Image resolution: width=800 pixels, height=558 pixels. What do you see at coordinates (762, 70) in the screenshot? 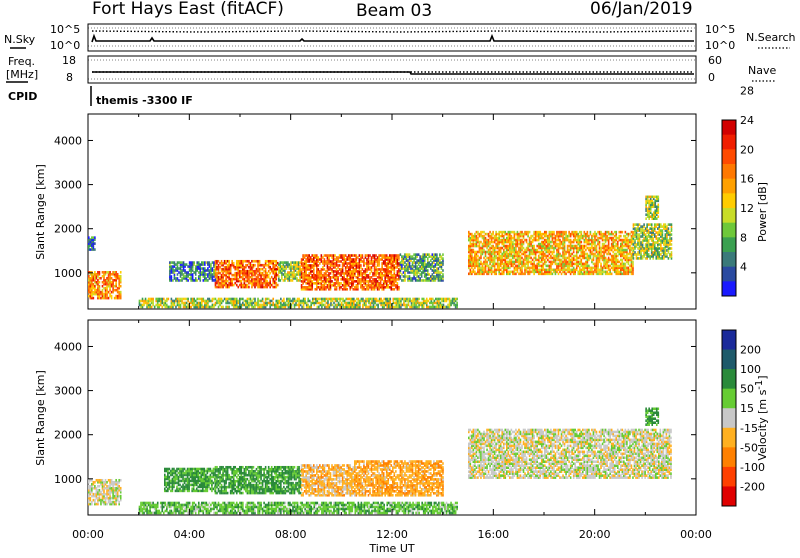
I see `nave-label: Nave` at bounding box center [762, 70].